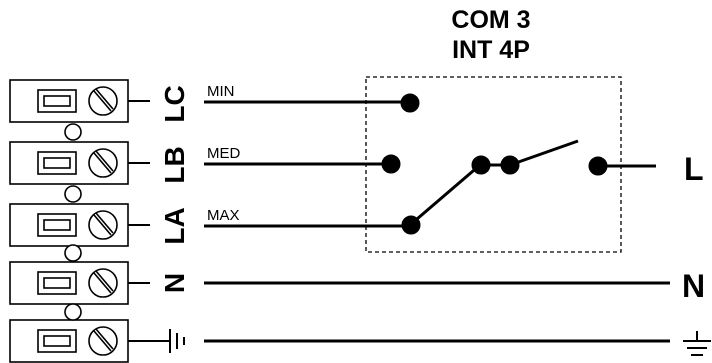 This screenshot has width=712, height=363. What do you see at coordinates (224, 153) in the screenshot?
I see `speed-label-med: MED` at bounding box center [224, 153].